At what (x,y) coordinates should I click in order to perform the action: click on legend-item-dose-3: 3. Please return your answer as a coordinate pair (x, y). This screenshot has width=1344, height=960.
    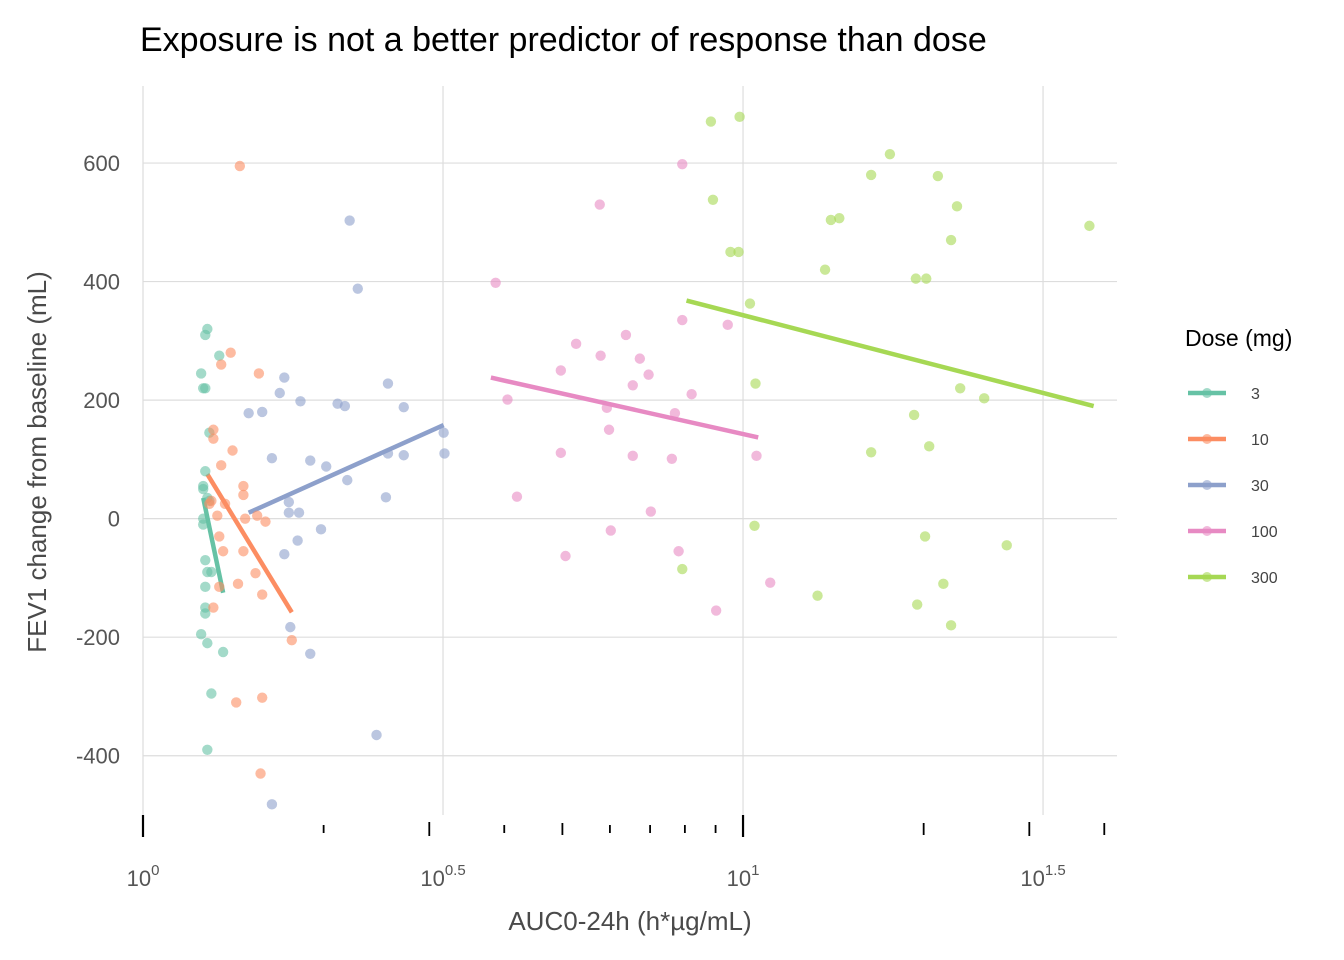
    Looking at the image, I should click on (1224, 394).